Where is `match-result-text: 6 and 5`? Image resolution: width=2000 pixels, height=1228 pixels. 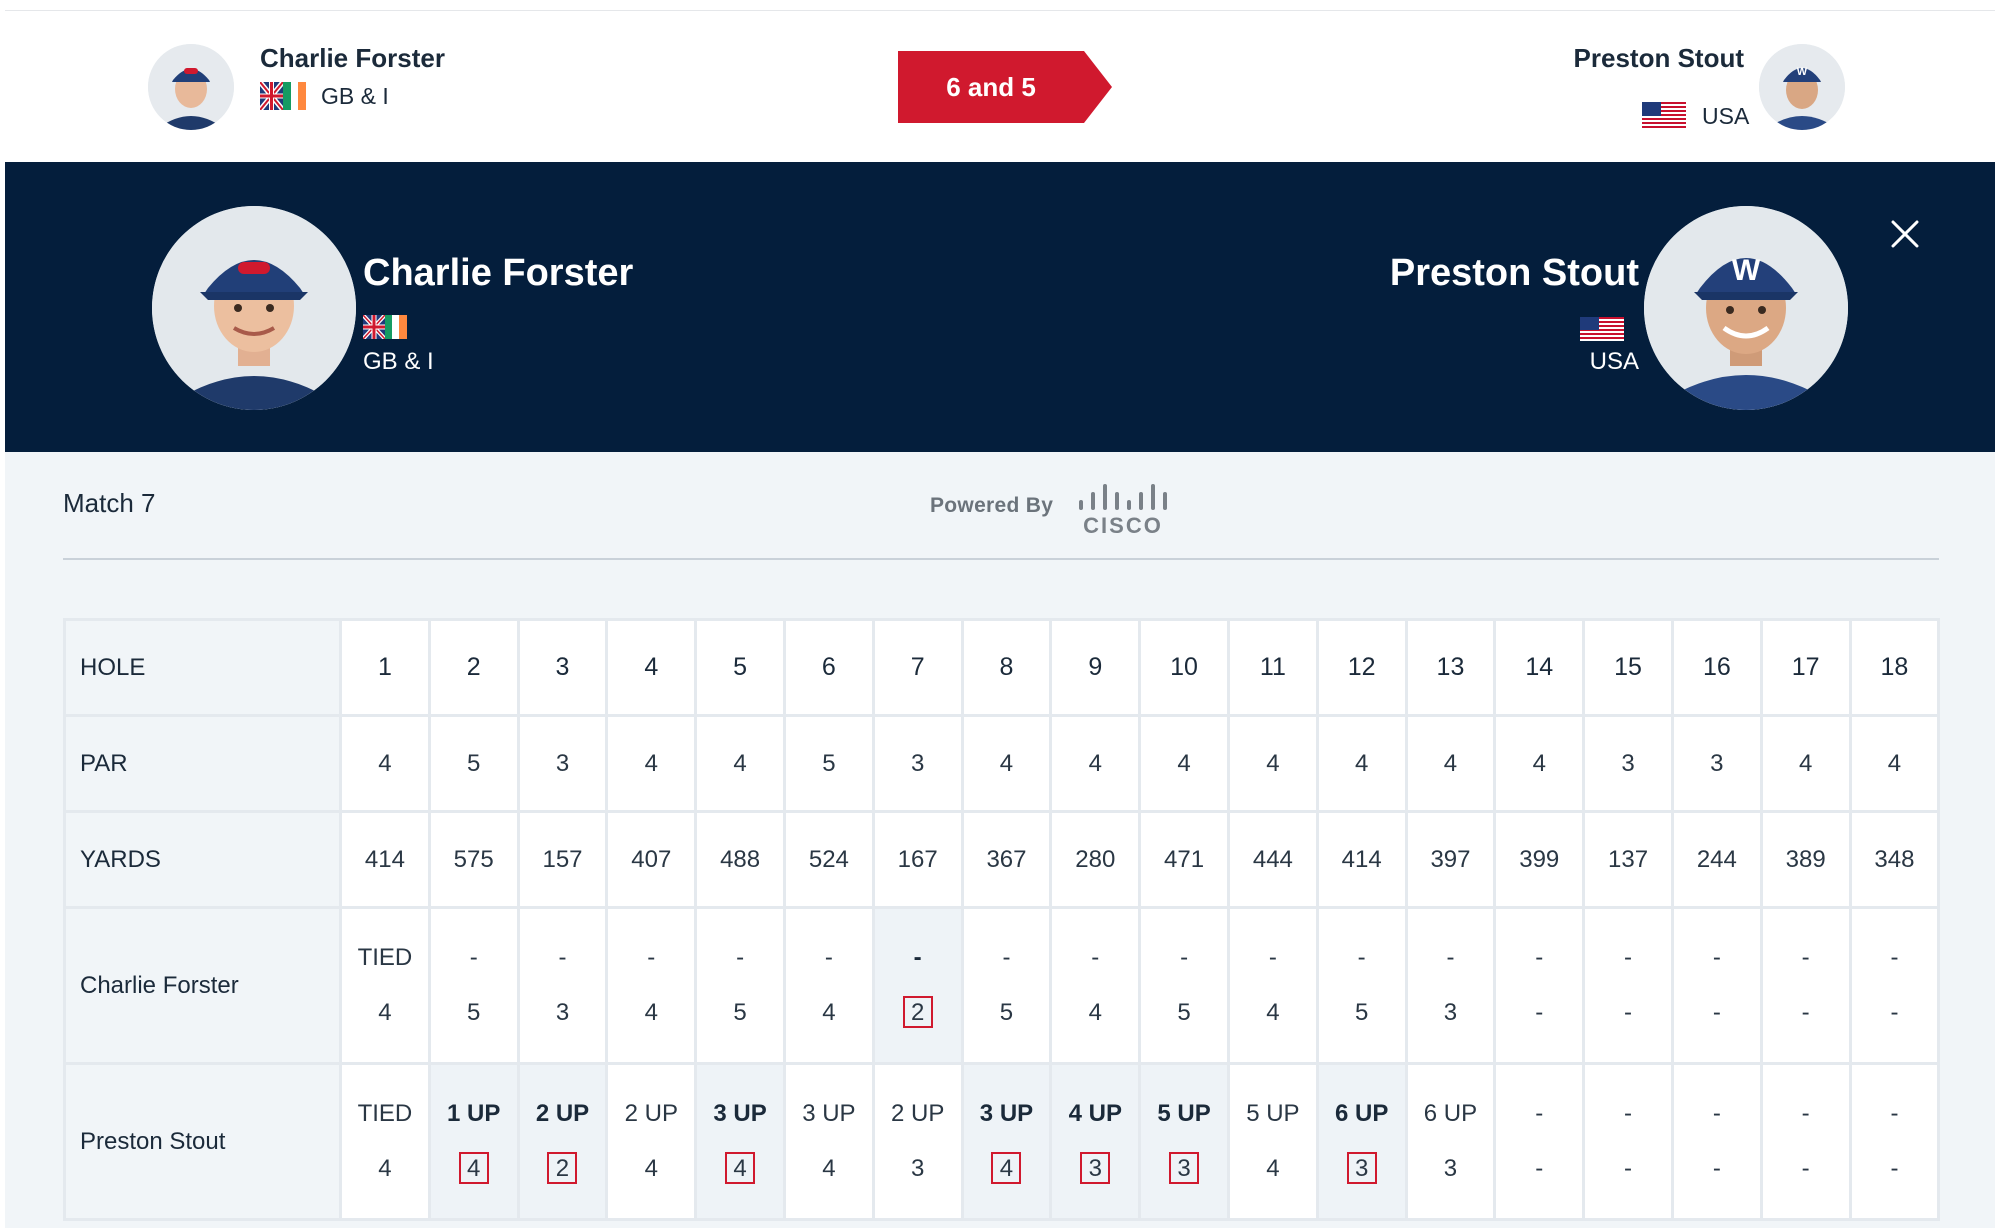
match-result-text: 6 and 5 is located at coordinates (991, 87).